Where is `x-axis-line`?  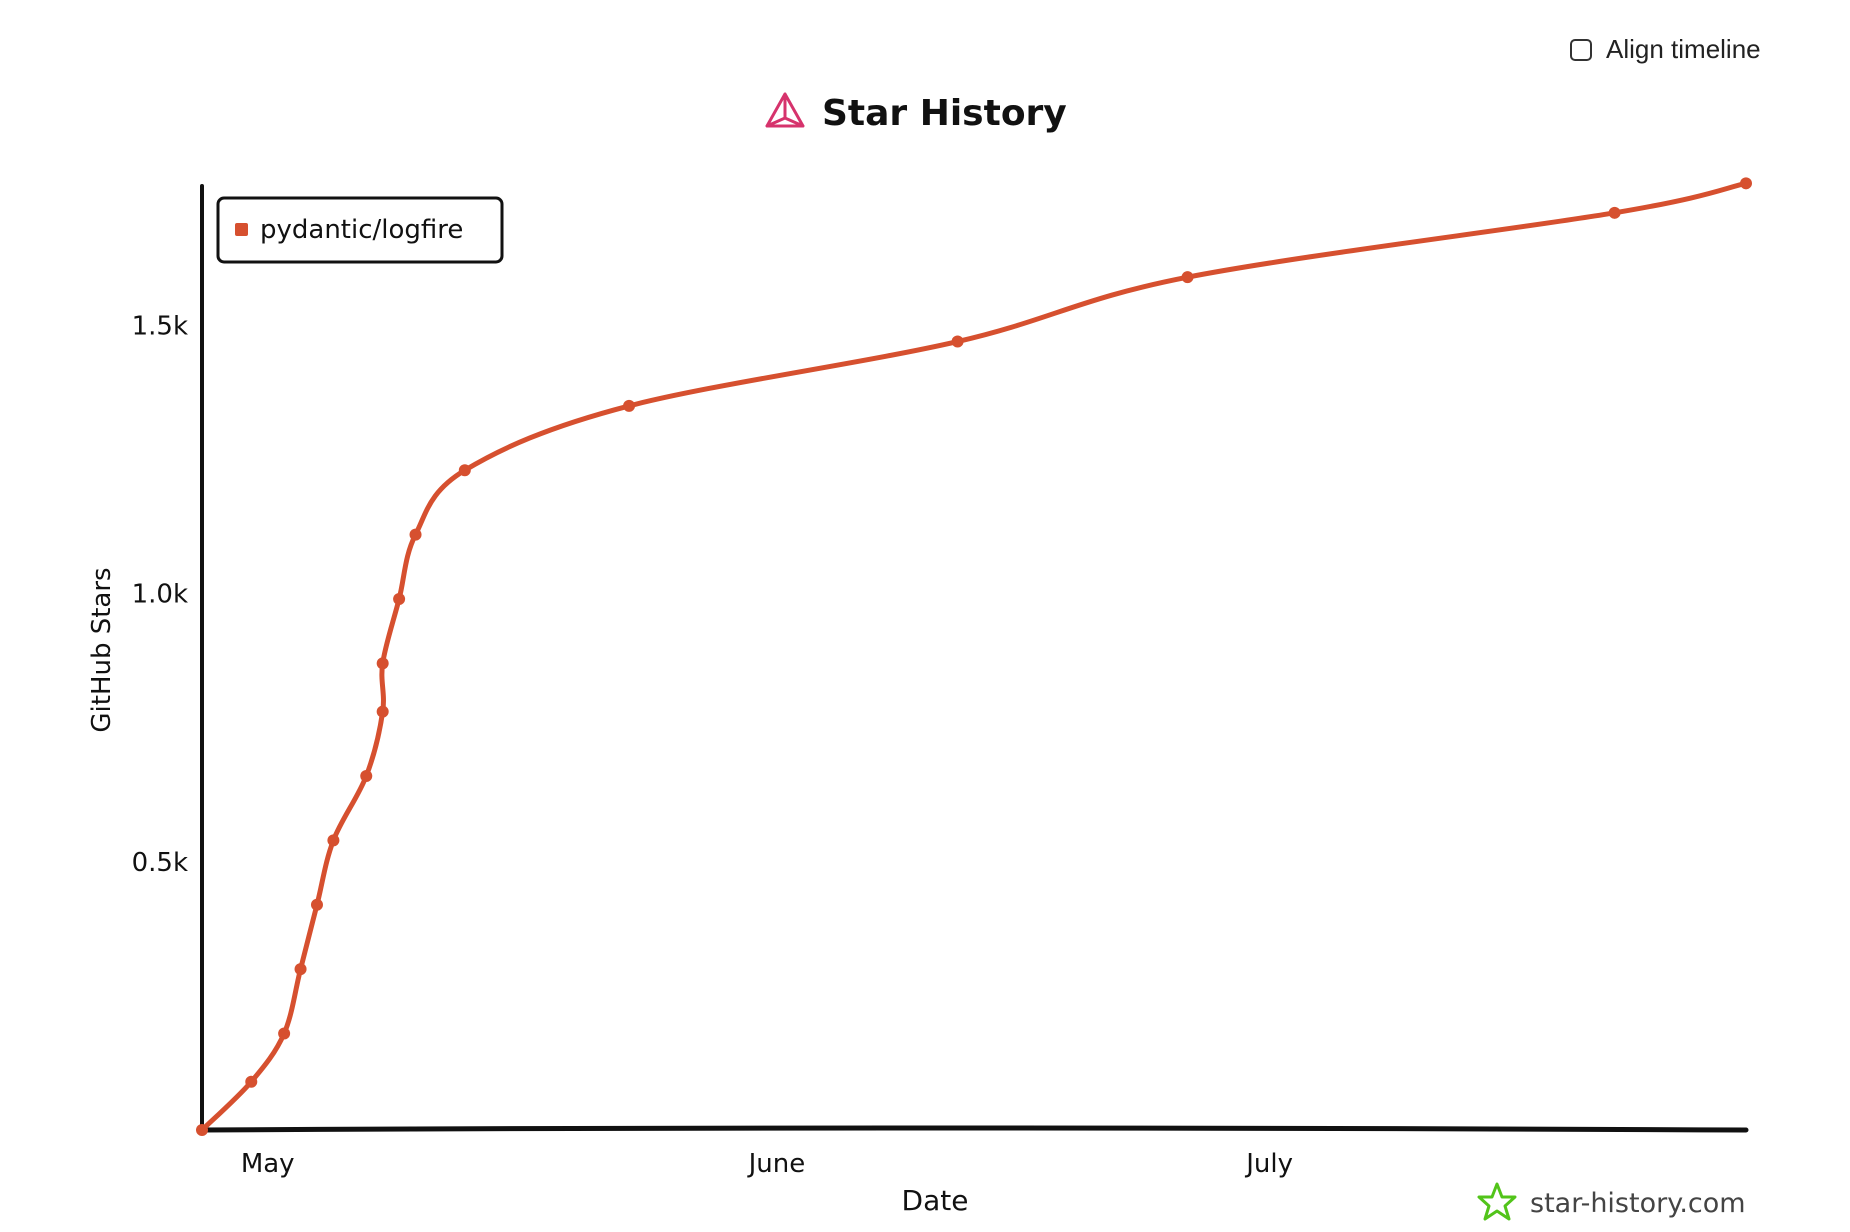
x-axis-line is located at coordinates (974, 1129).